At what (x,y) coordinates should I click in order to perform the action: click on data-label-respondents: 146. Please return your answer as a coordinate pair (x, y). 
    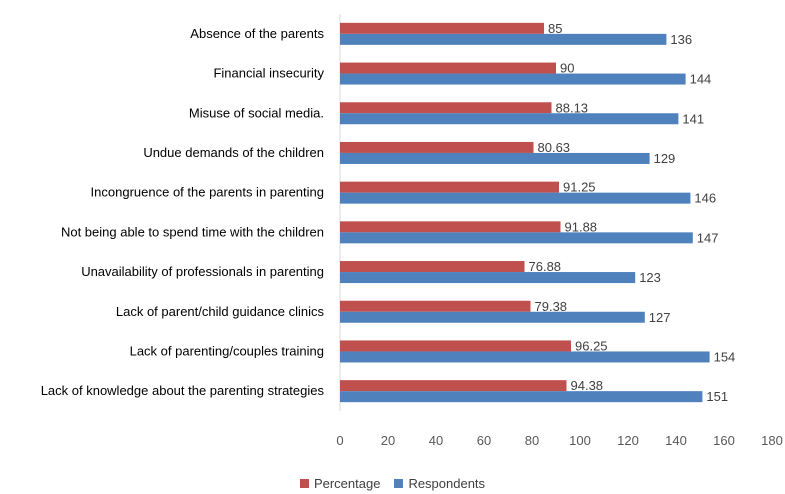
    Looking at the image, I should click on (705, 198).